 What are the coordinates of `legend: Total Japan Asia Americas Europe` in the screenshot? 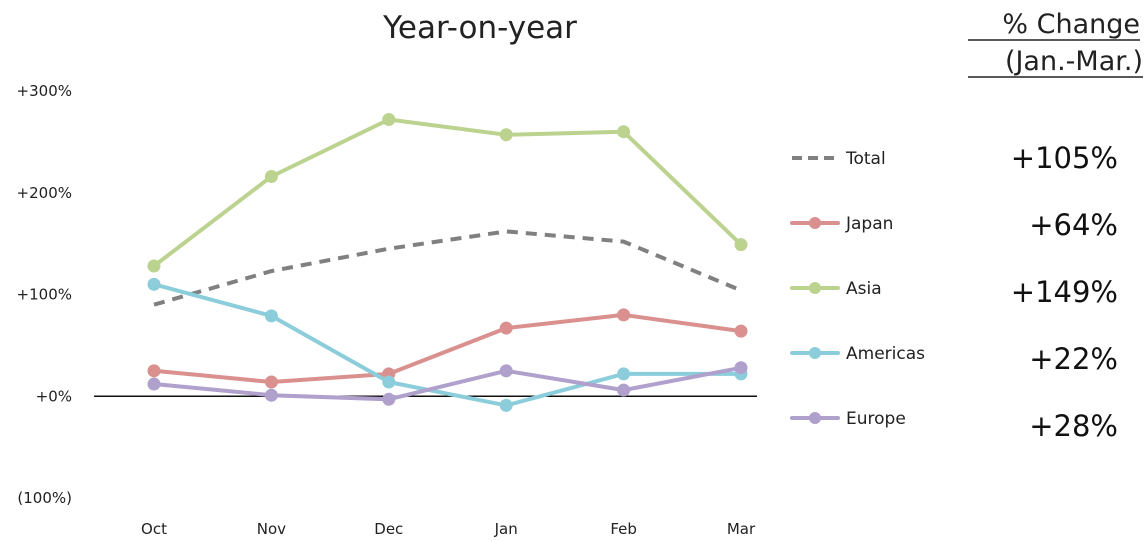 It's located at (857, 289).